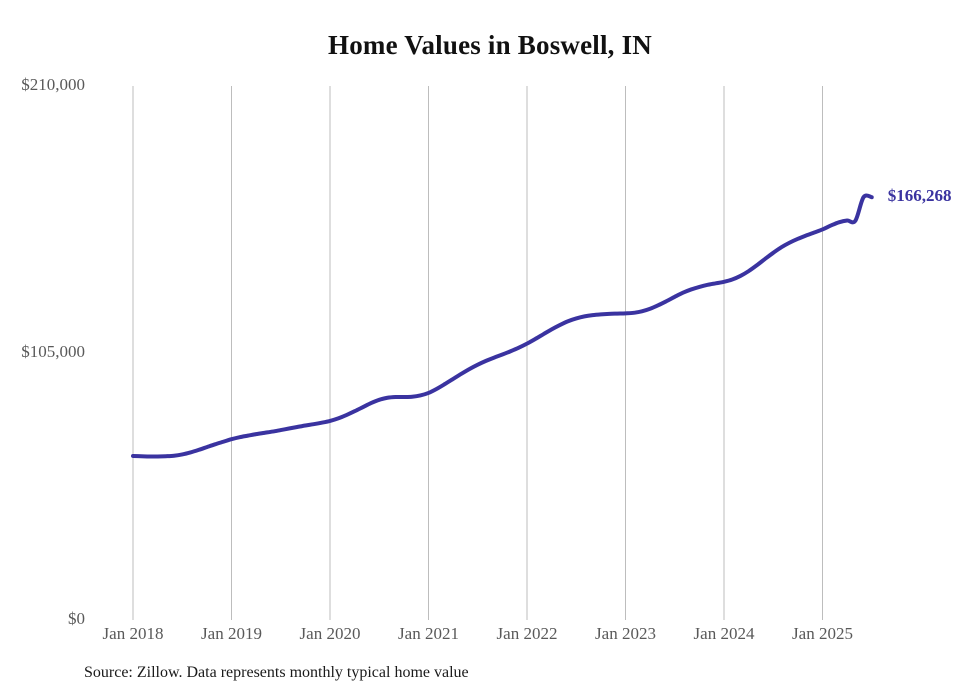 The image size is (980, 699). Describe the element at coordinates (133, 633) in the screenshot. I see `x-tick-label: Jan 2018` at that location.